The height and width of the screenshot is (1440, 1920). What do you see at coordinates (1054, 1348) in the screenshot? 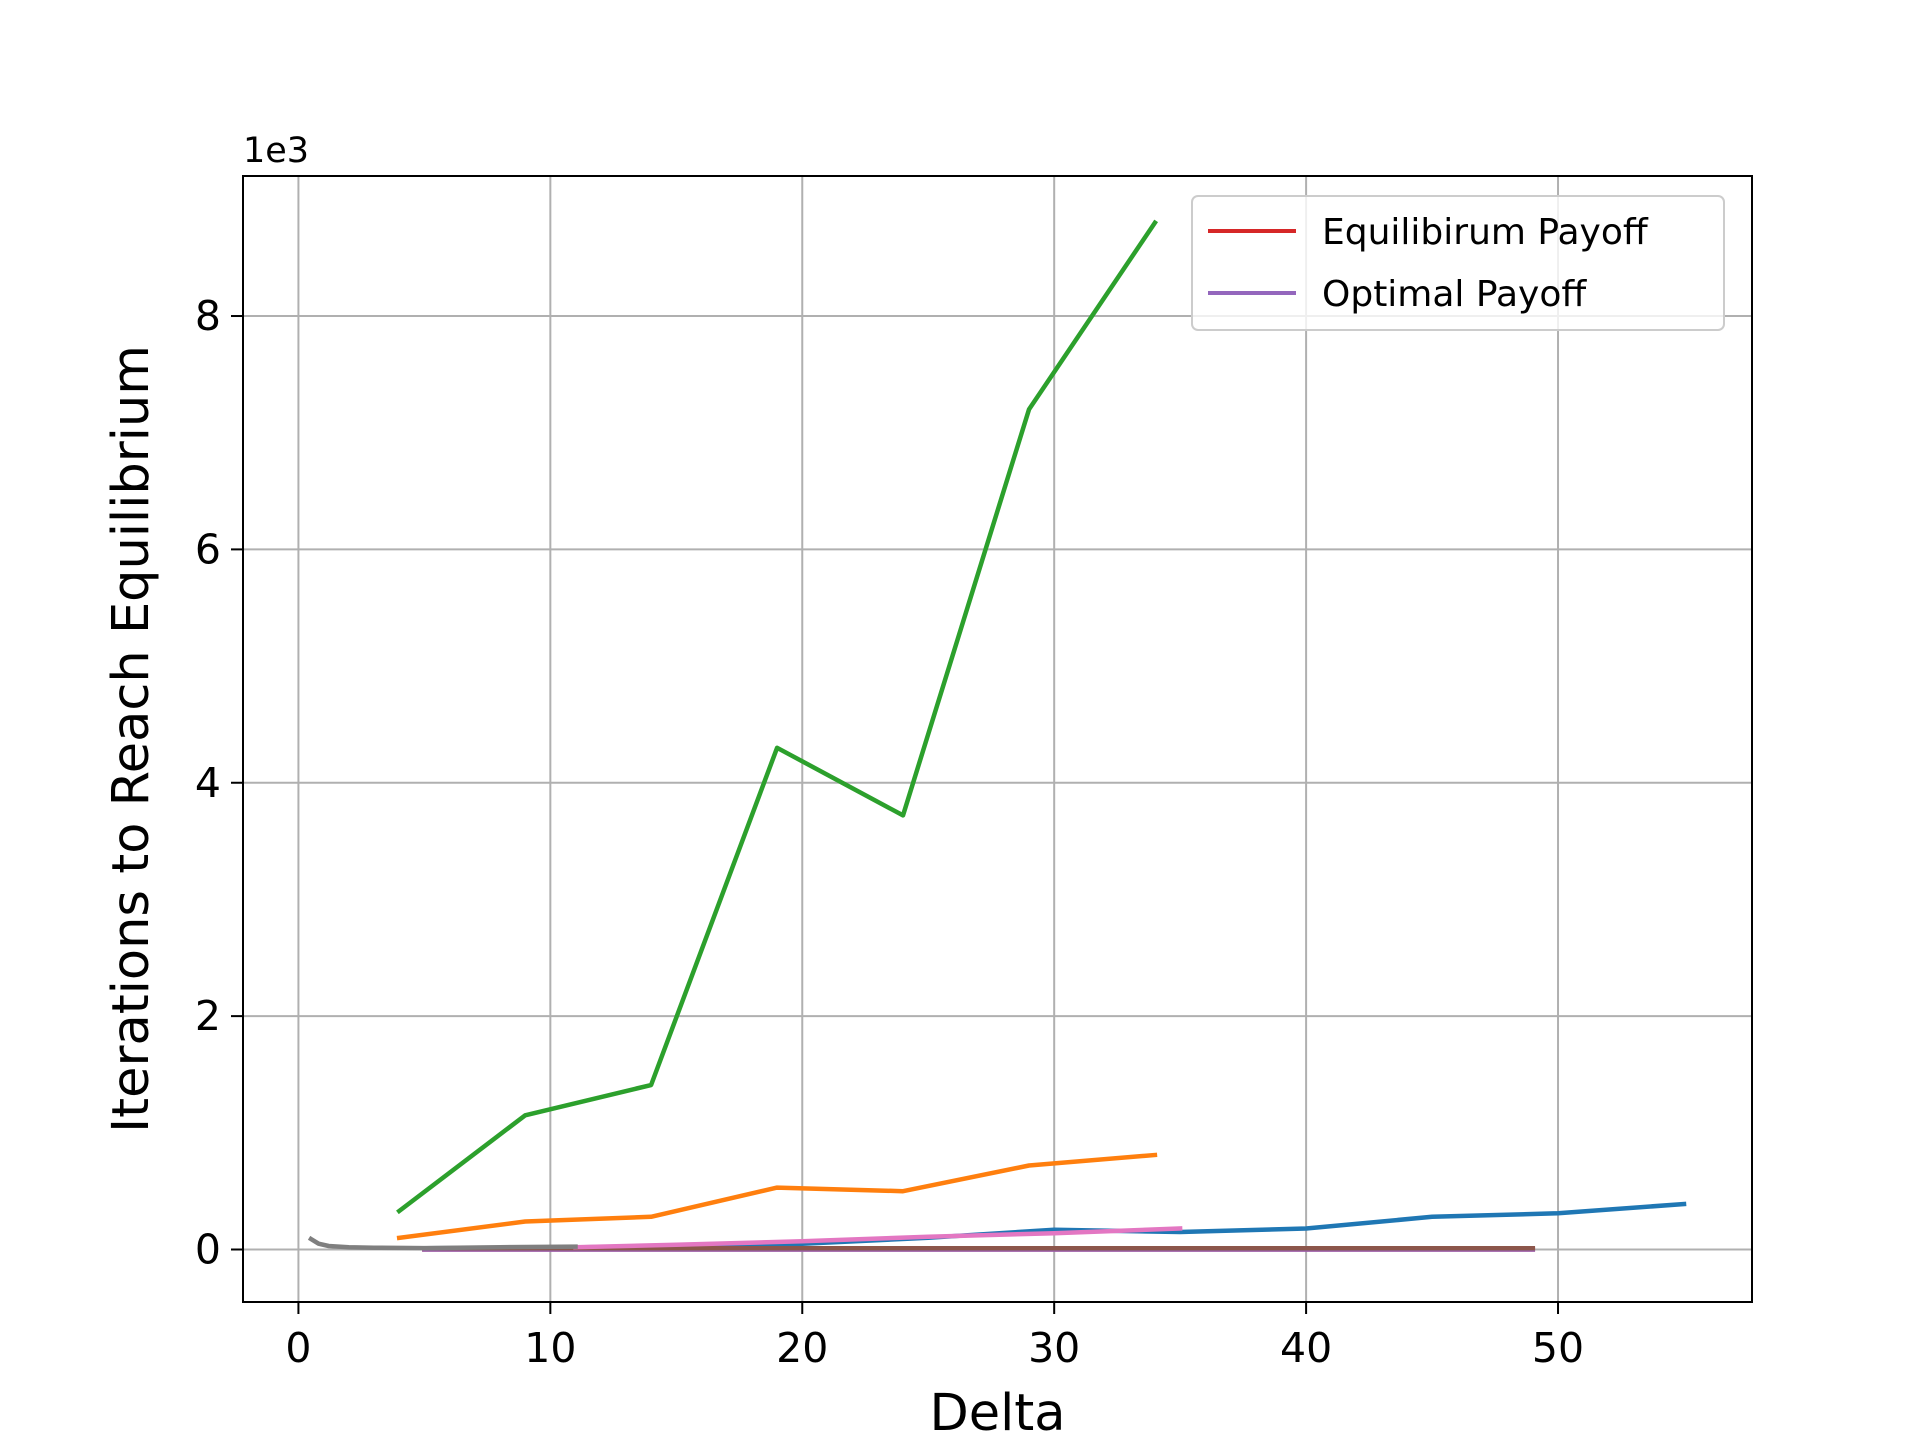
I see `x-tick-label: 30` at bounding box center [1054, 1348].